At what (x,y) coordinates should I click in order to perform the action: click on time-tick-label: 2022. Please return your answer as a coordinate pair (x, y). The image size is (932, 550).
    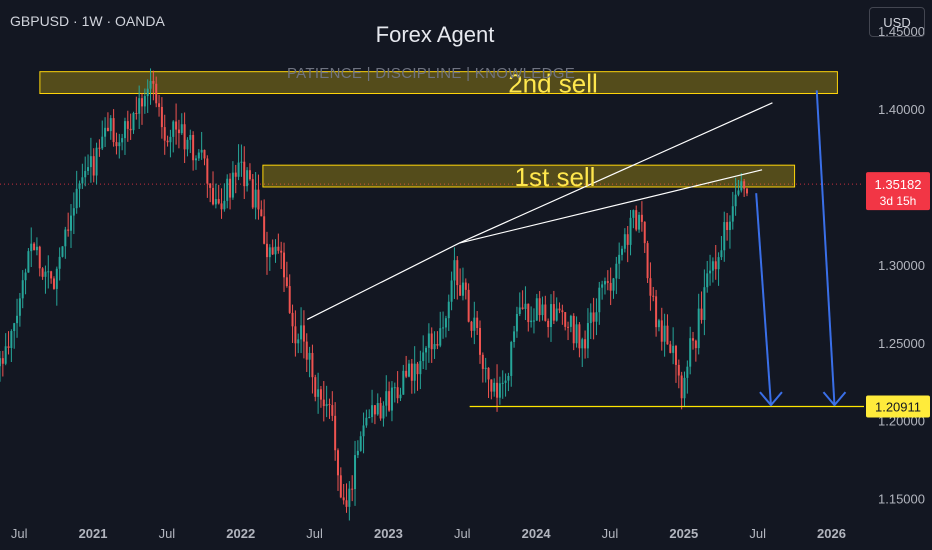
    Looking at the image, I should click on (240, 533).